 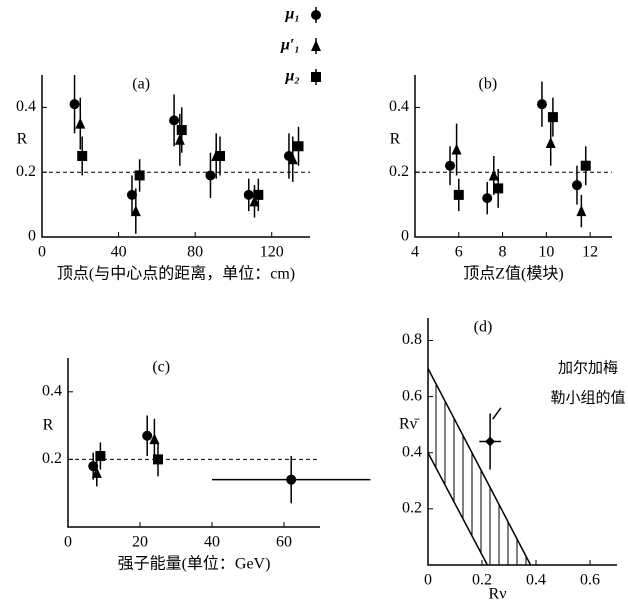 I want to click on x-tick-label: 80, so click(x=195, y=252).